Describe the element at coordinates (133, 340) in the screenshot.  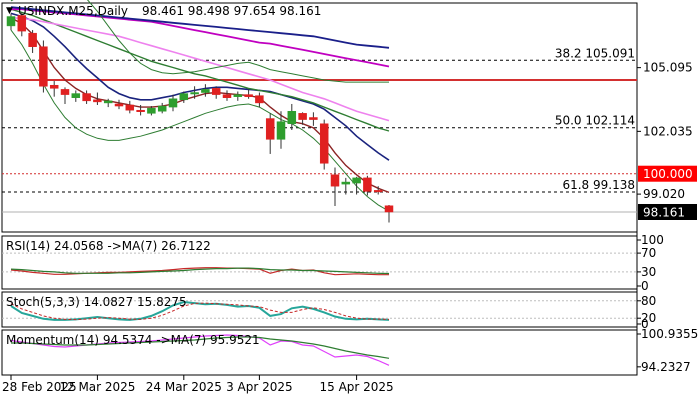
I see `momentum-label: Momentum(14) 94.5374 ->MA(7) 95.9521` at that location.